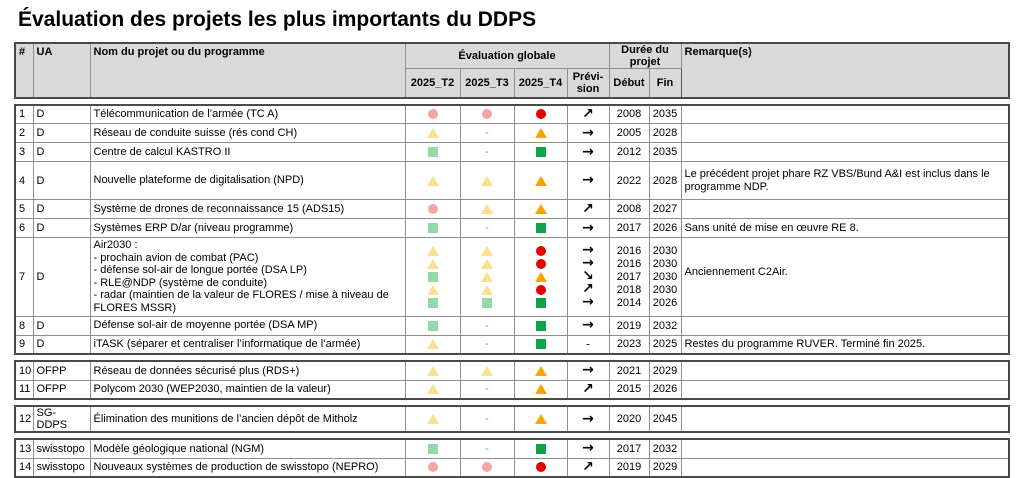 This screenshot has width=1024, height=478. What do you see at coordinates (588, 467) in the screenshot?
I see `prevision-cell: ↗` at bounding box center [588, 467].